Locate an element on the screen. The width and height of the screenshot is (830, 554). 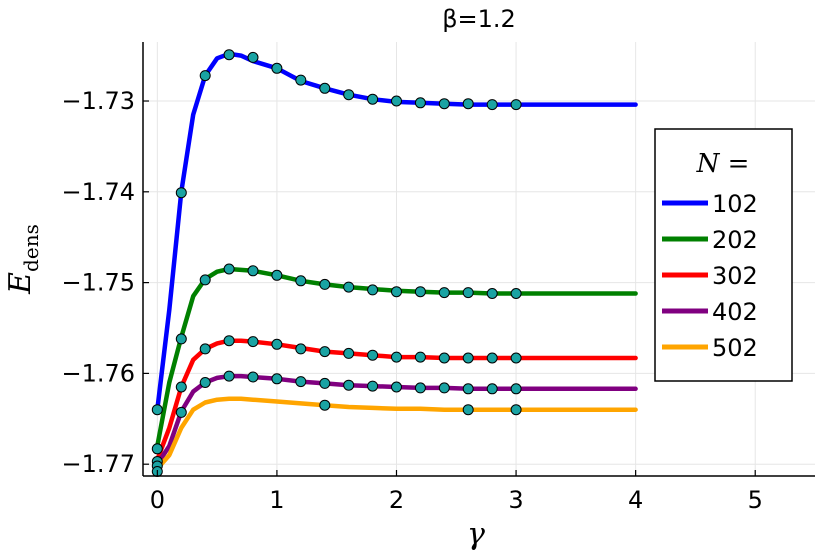
x-tick-label: 4 is located at coordinates (635, 500).